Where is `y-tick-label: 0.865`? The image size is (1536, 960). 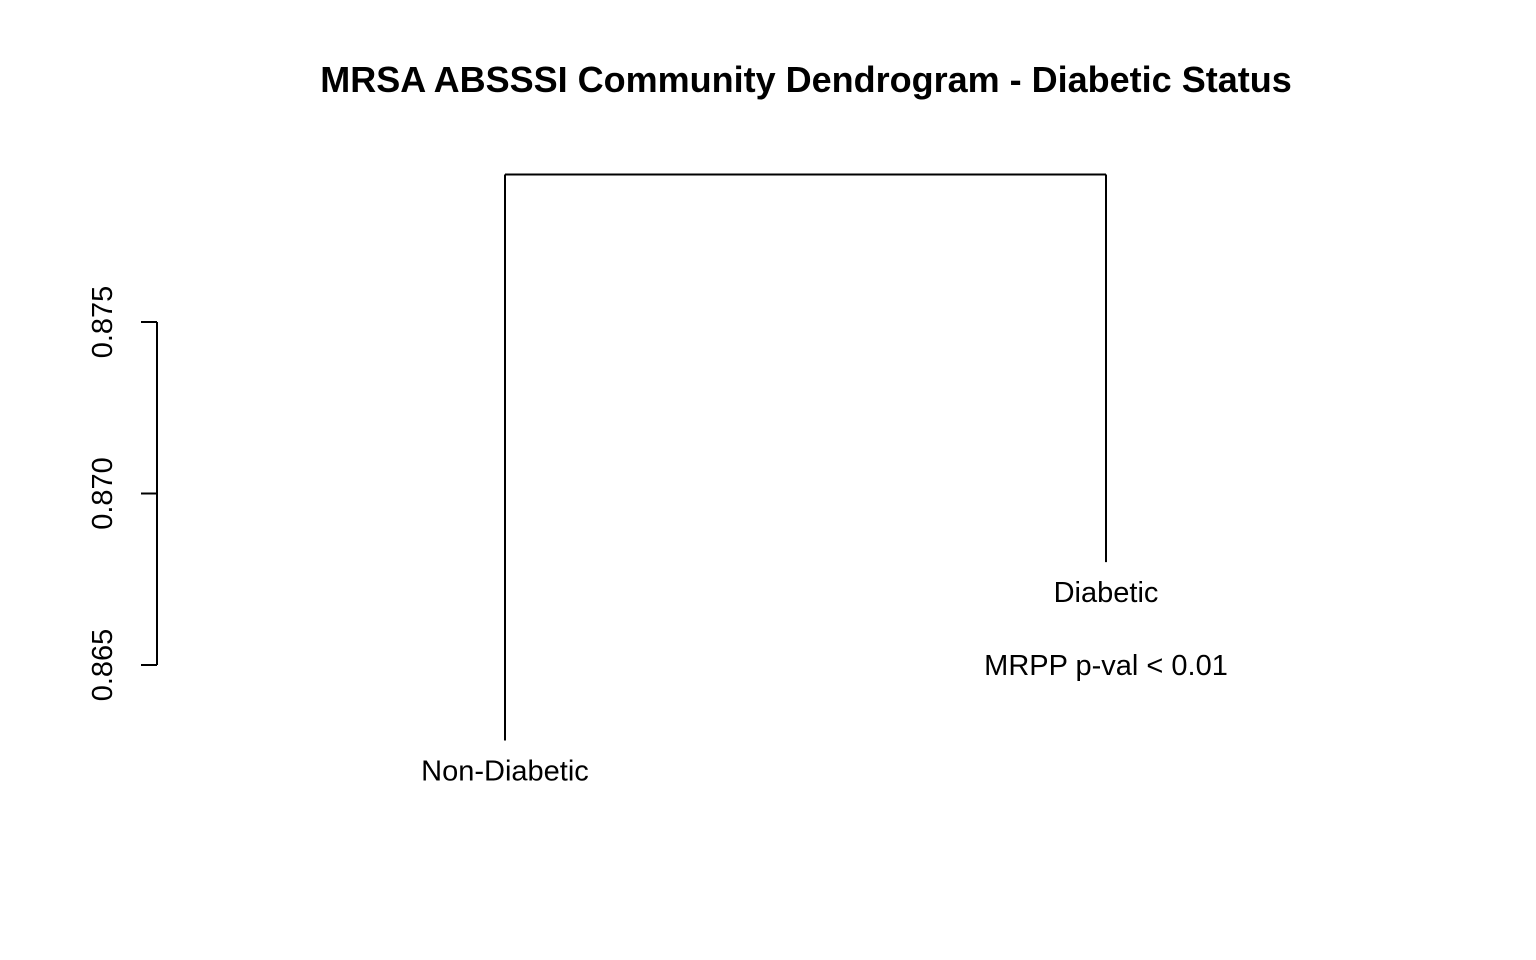 y-tick-label: 0.865 is located at coordinates (103, 665).